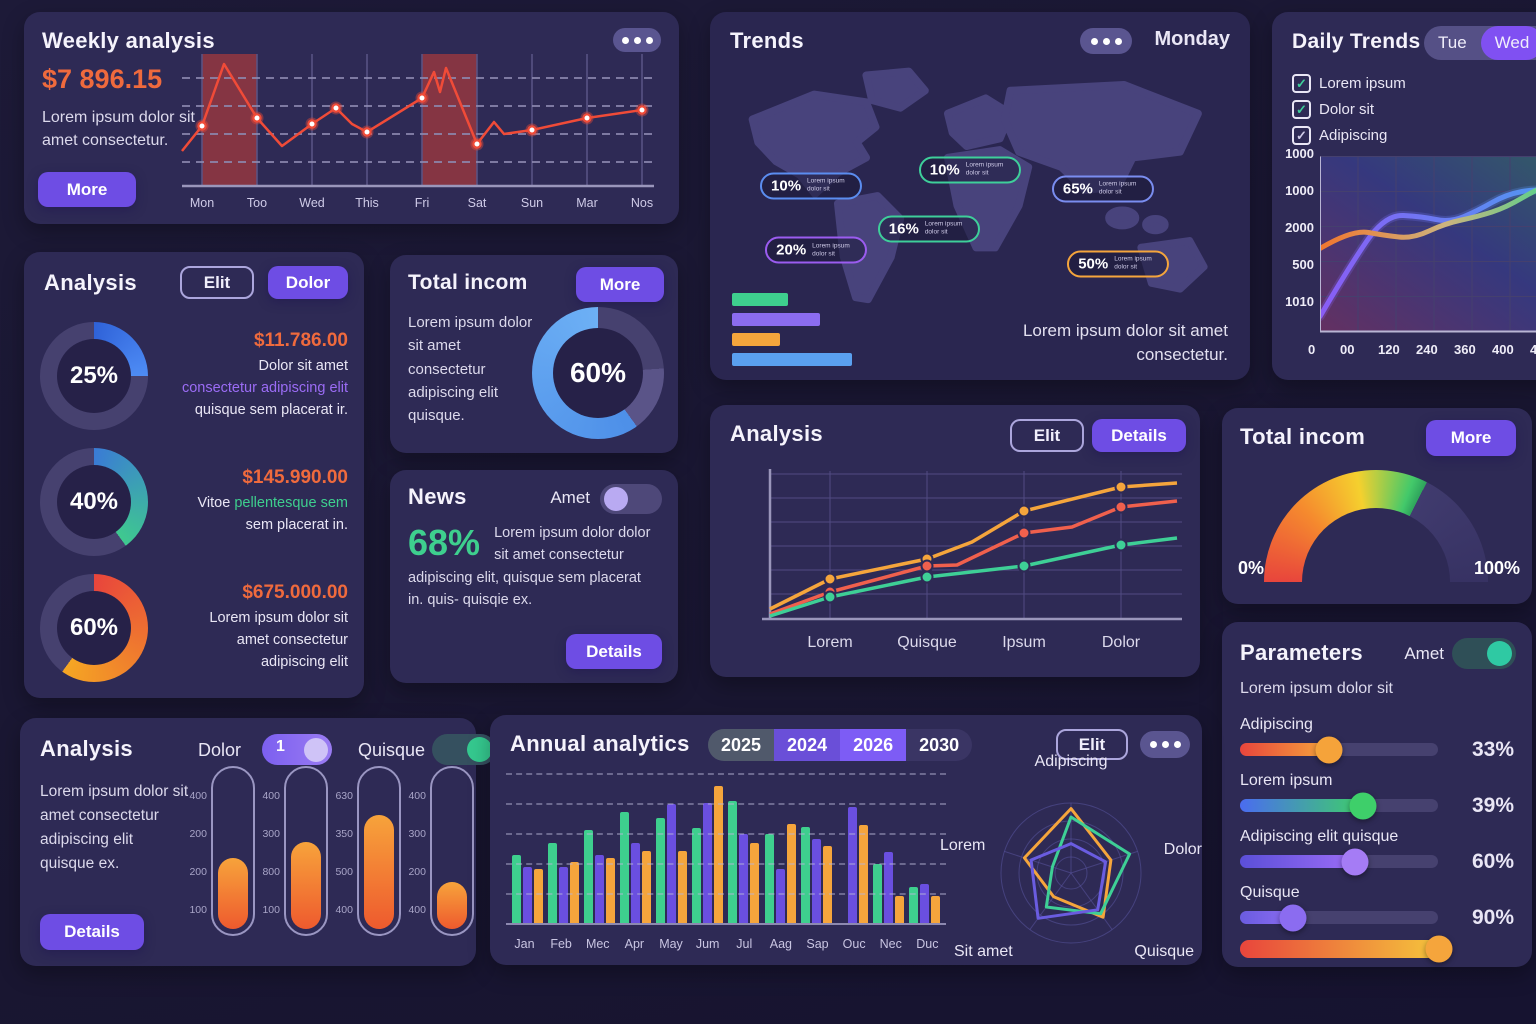  What do you see at coordinates (1125, 342) in the screenshot?
I see `trends-caption: Lorem ipsum dolor sit amet consectetur.` at bounding box center [1125, 342].